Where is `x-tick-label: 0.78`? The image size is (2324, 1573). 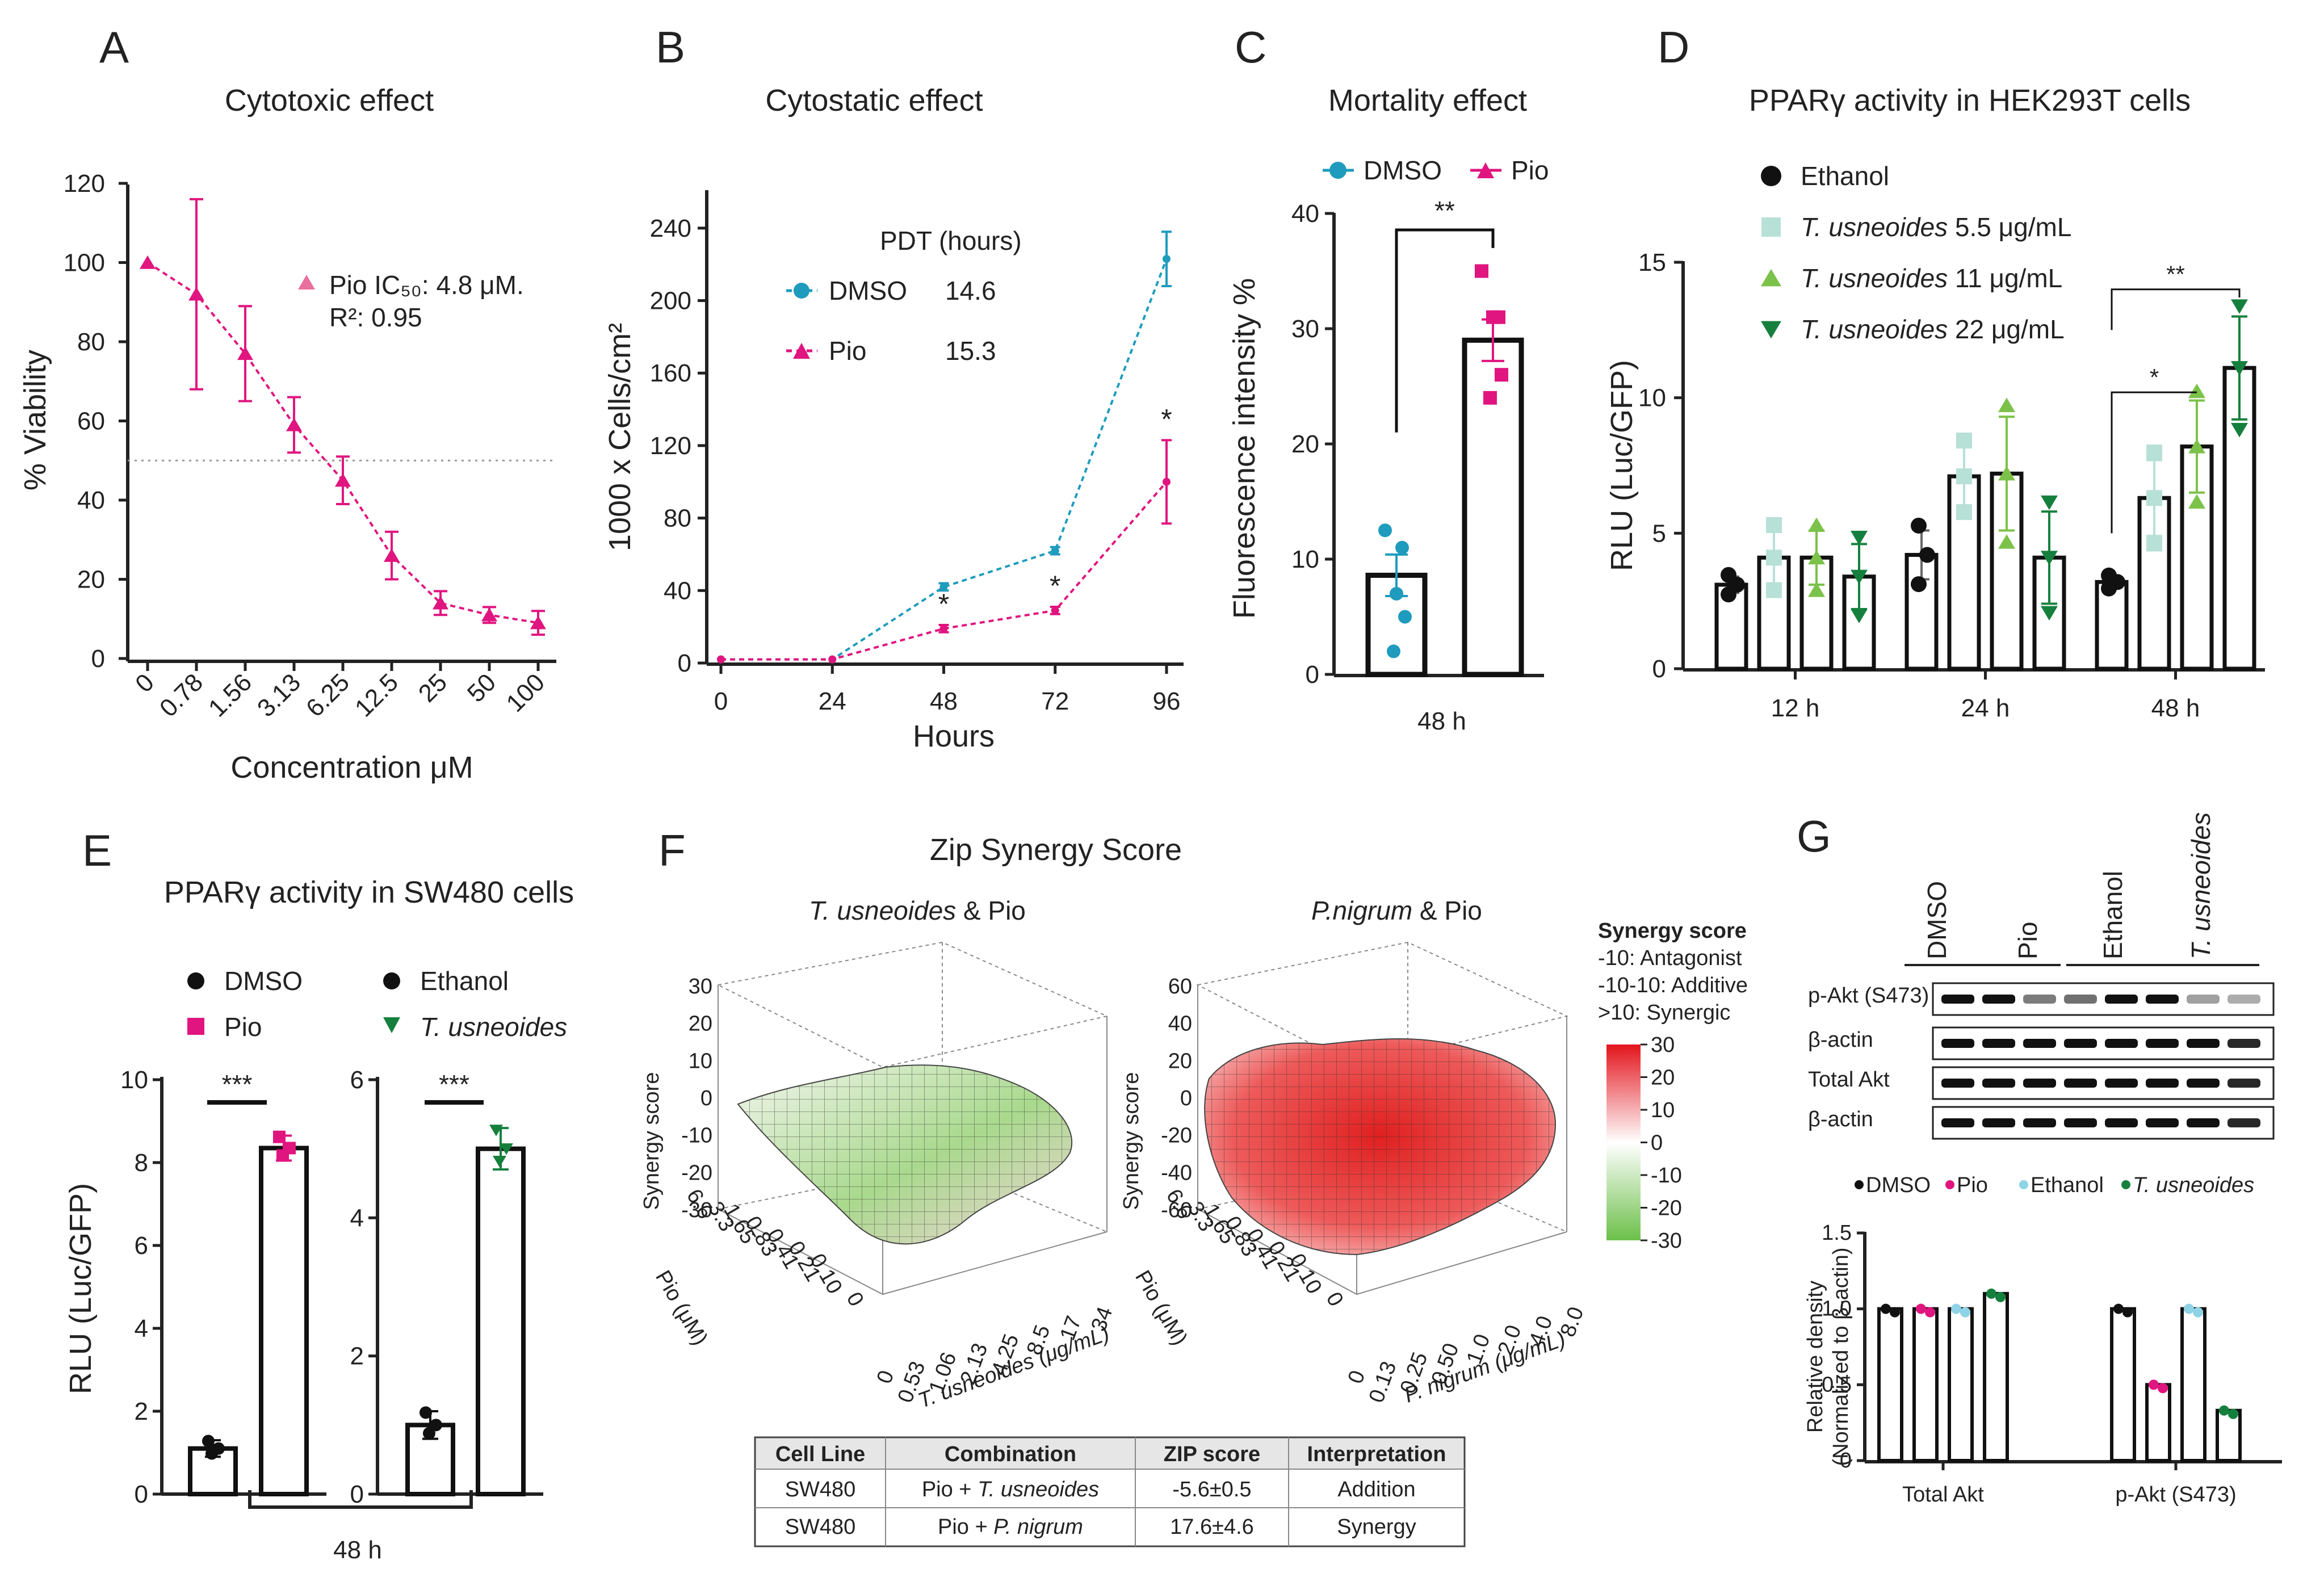
x-tick-label: 0.78 is located at coordinates (181, 695).